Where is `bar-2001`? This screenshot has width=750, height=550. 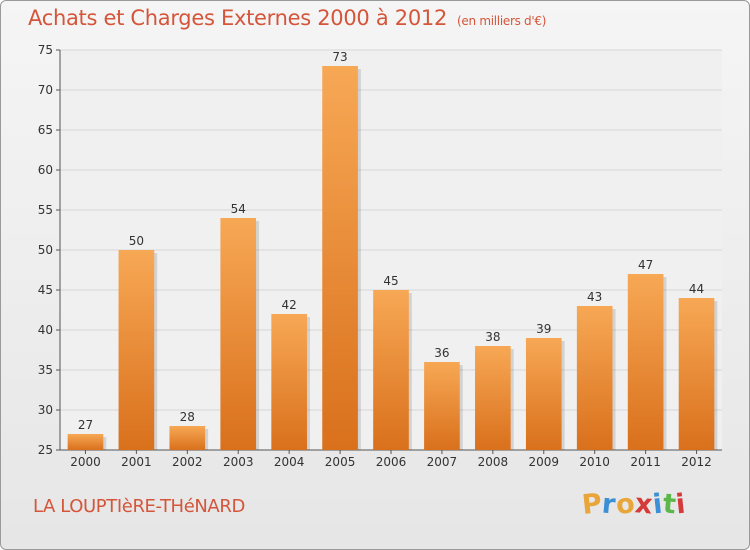
bar-2001 is located at coordinates (136, 350).